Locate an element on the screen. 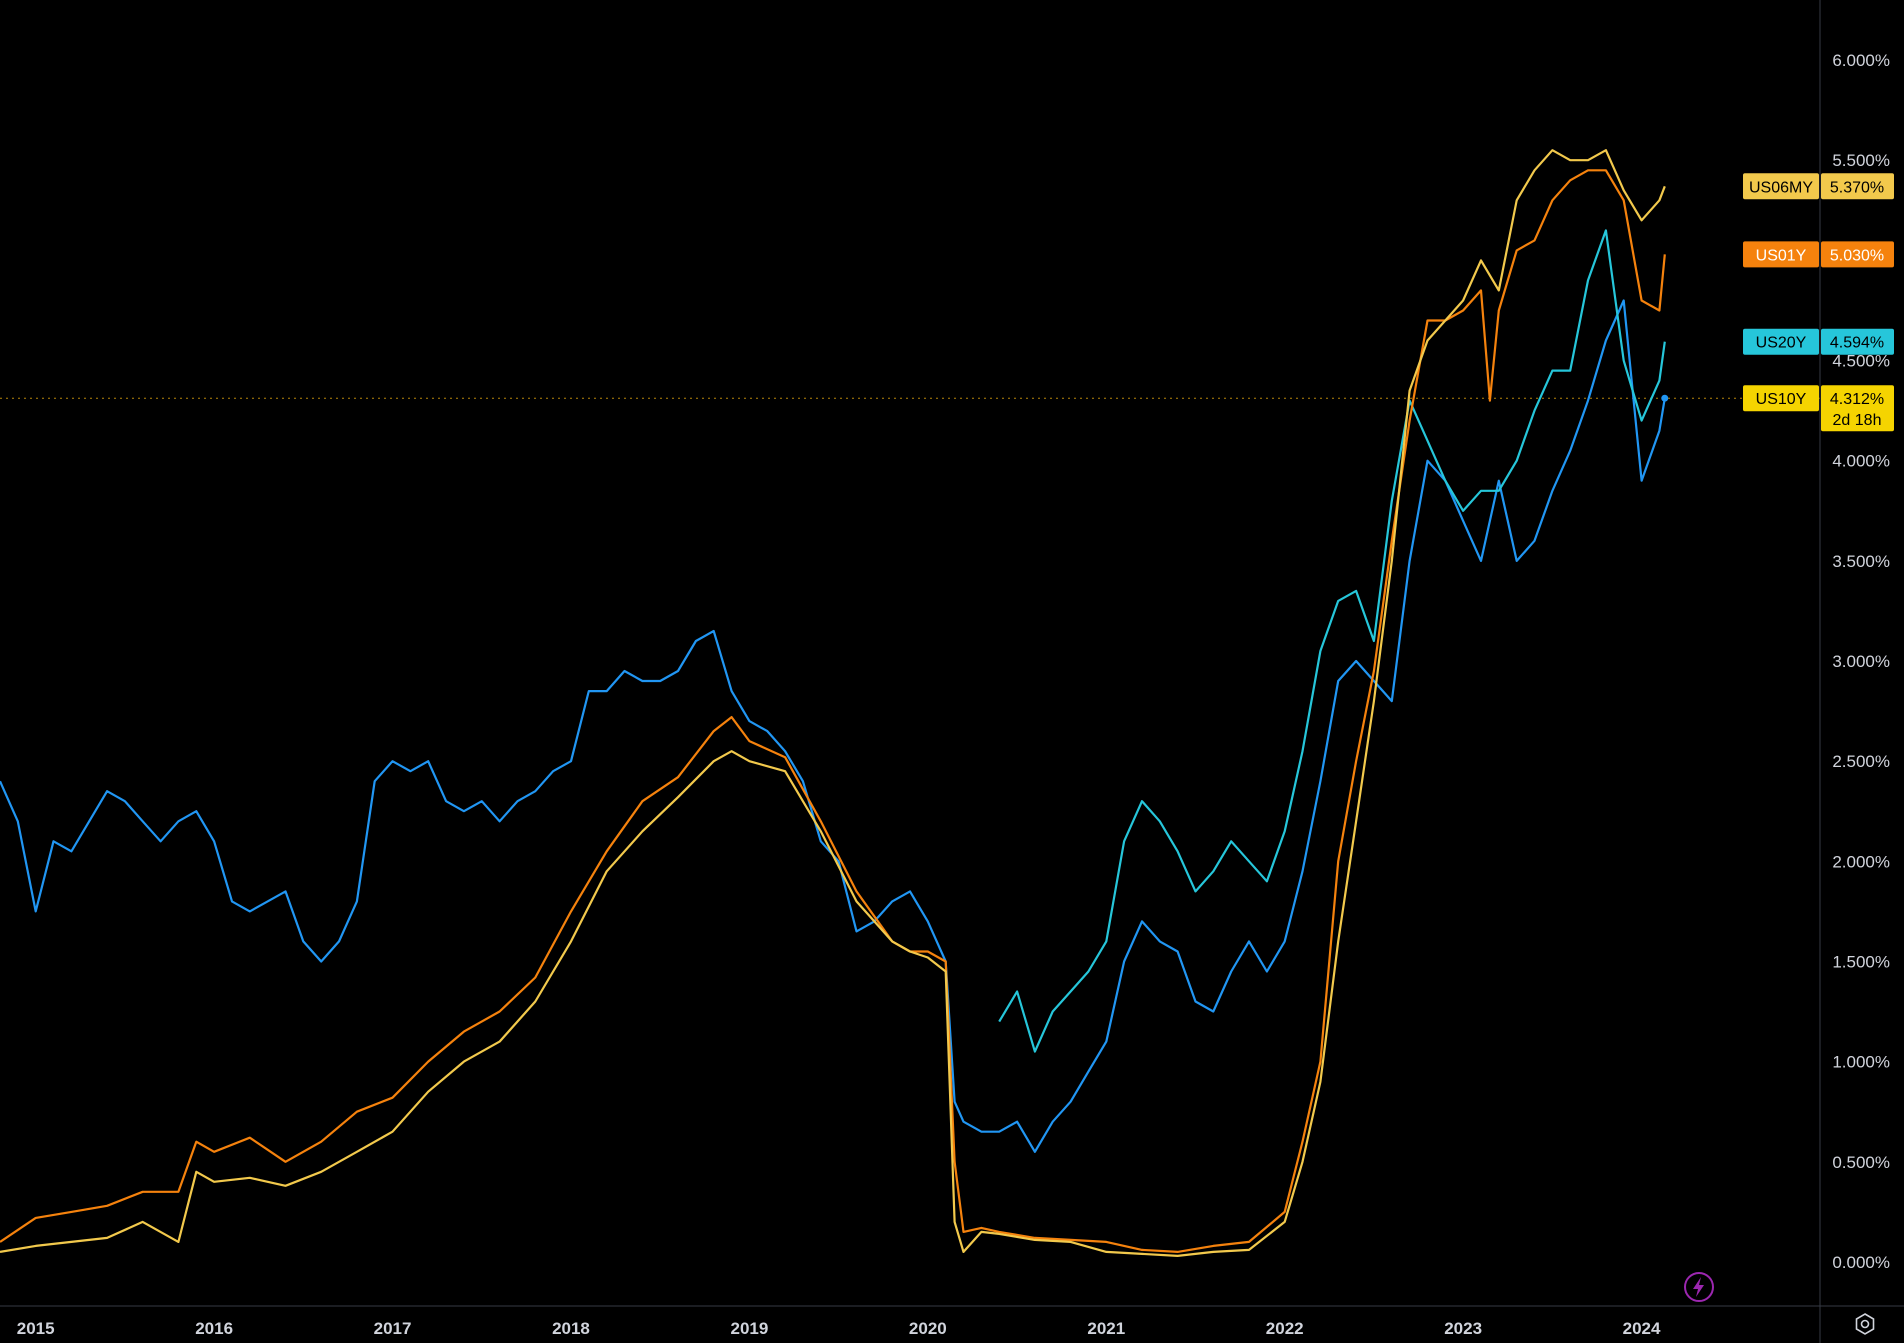  x-tick-label: 2022 is located at coordinates (1285, 1328).